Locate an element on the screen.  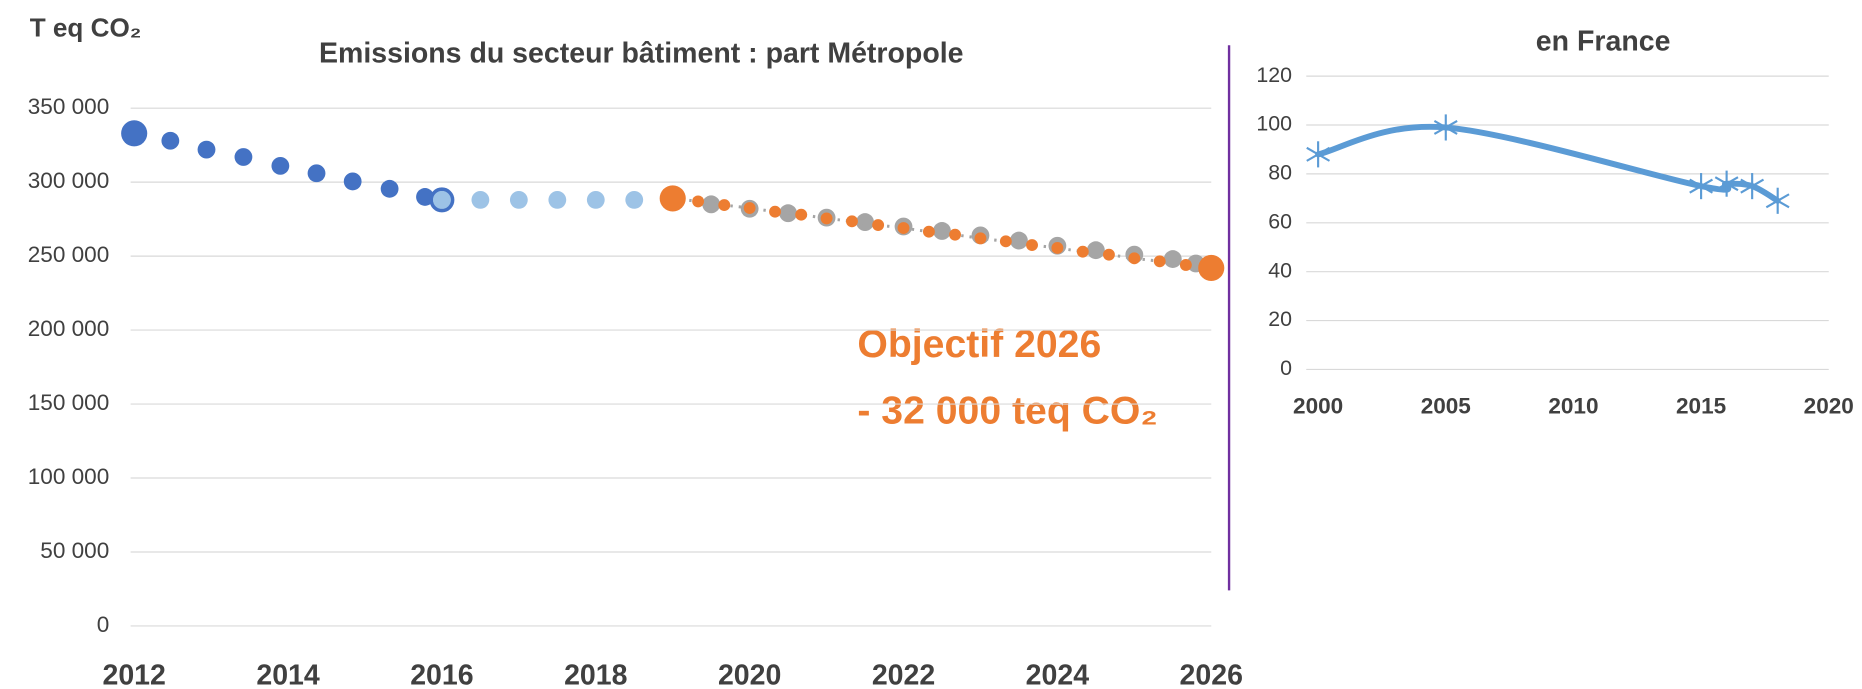
y-tick-label: 100 is located at coordinates (1274, 124).